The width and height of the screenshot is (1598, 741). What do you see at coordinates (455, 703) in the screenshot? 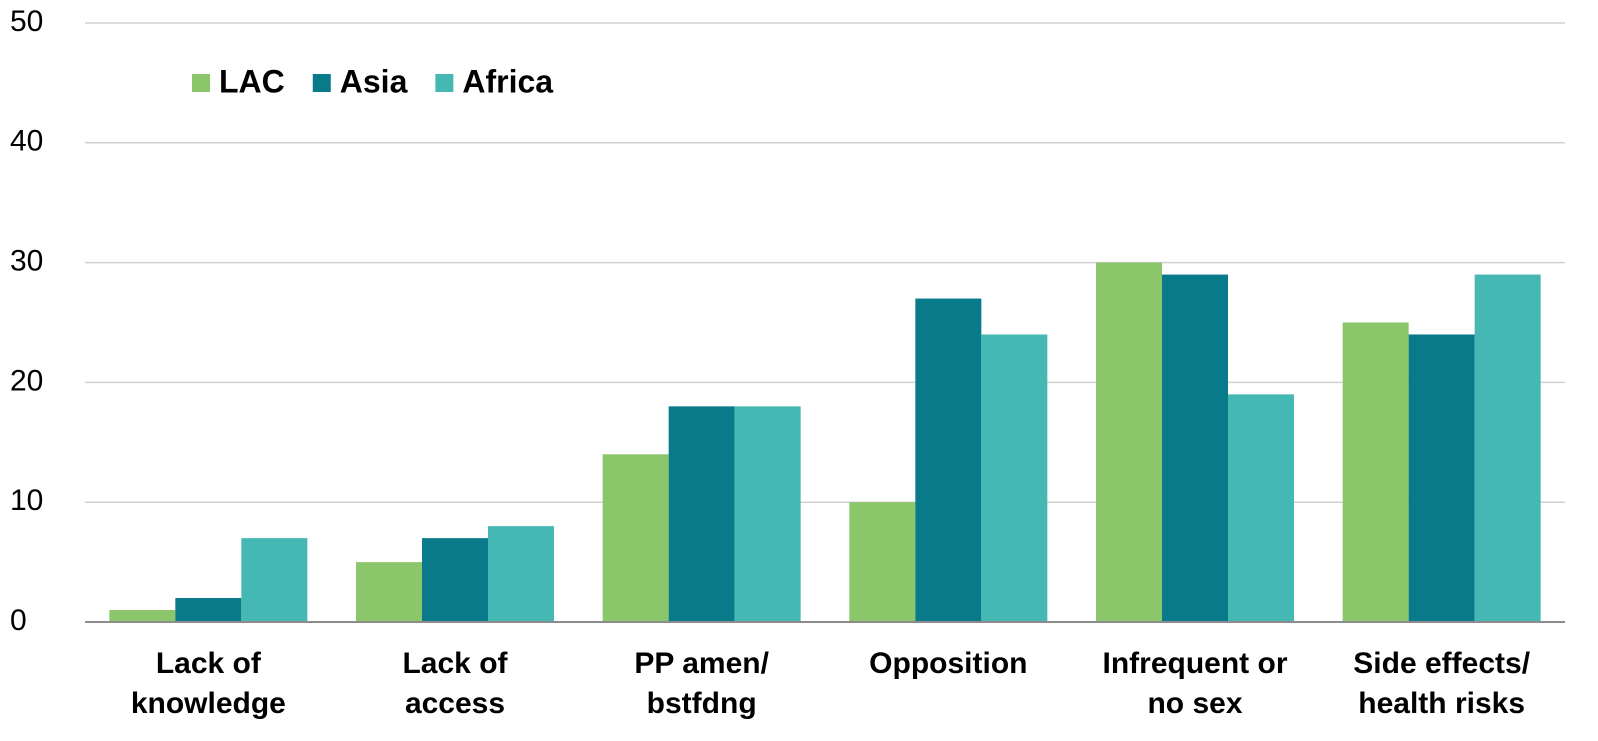
I see `x-tick-label: access` at bounding box center [455, 703].